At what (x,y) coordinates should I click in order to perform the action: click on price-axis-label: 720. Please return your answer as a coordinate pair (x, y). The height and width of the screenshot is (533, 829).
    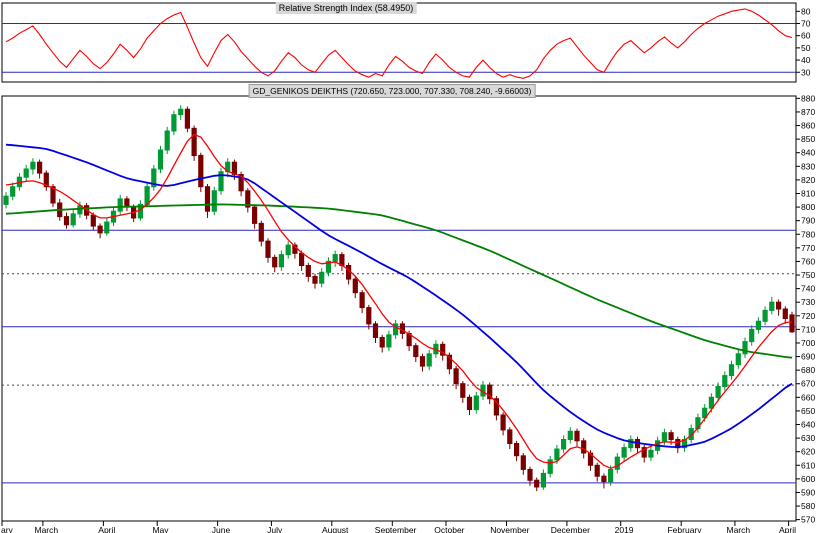
    Looking at the image, I should click on (808, 316).